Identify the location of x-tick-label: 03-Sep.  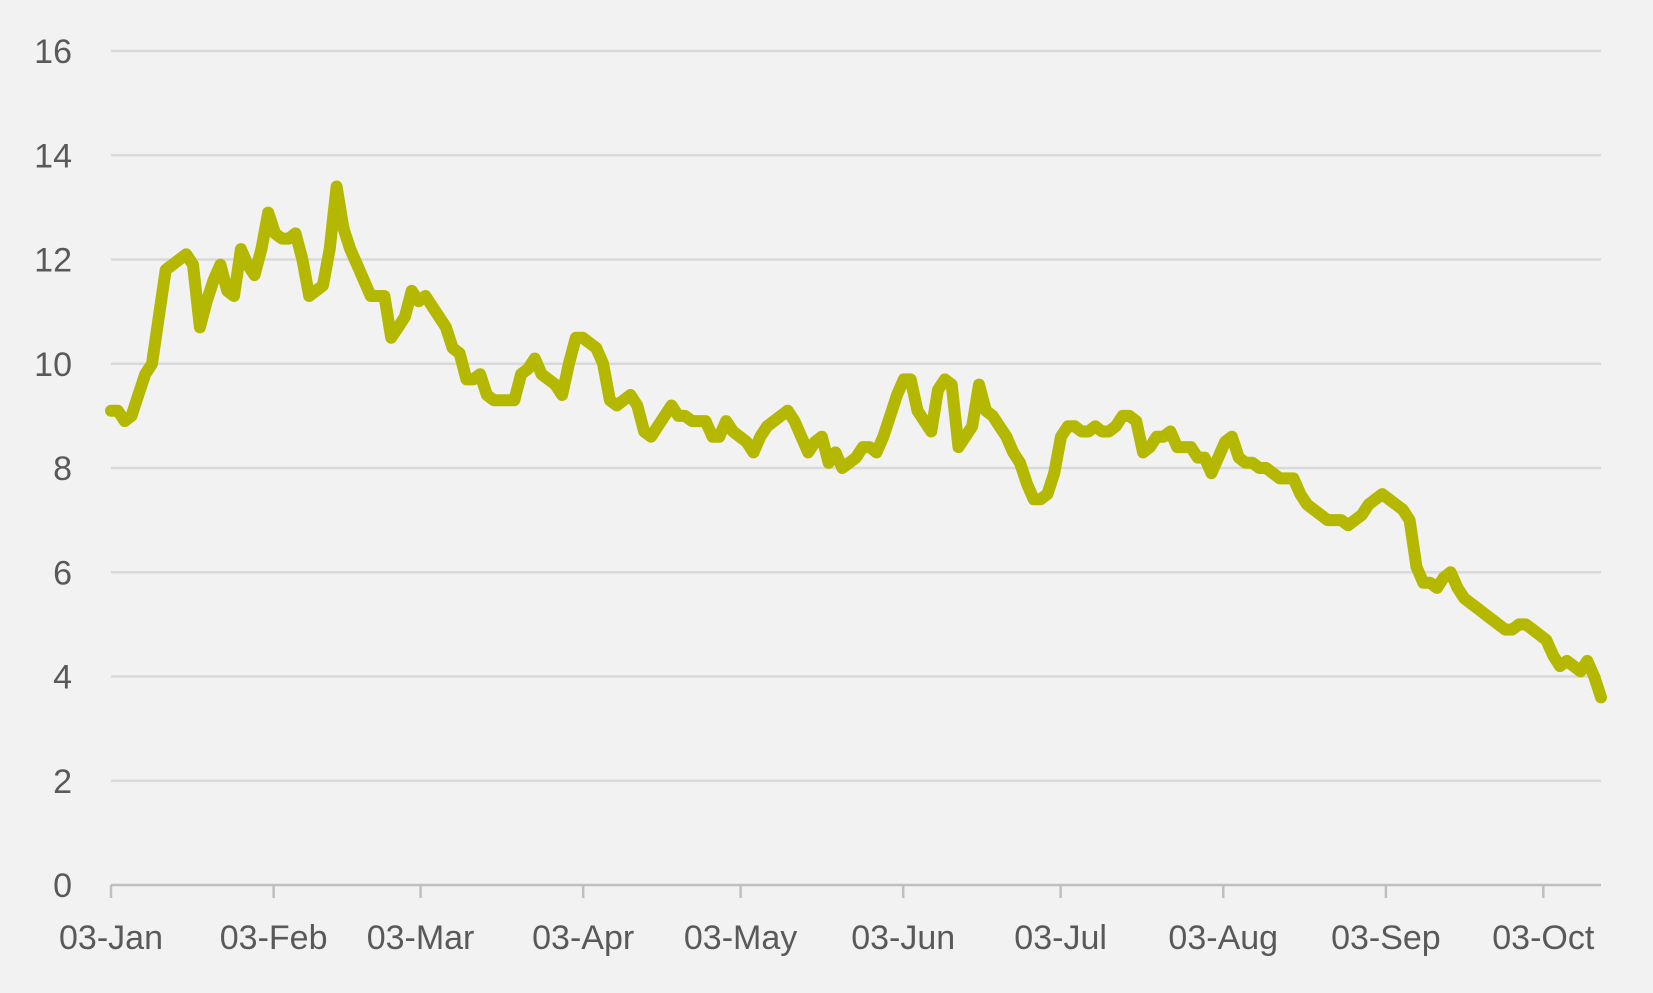
(1386, 938).